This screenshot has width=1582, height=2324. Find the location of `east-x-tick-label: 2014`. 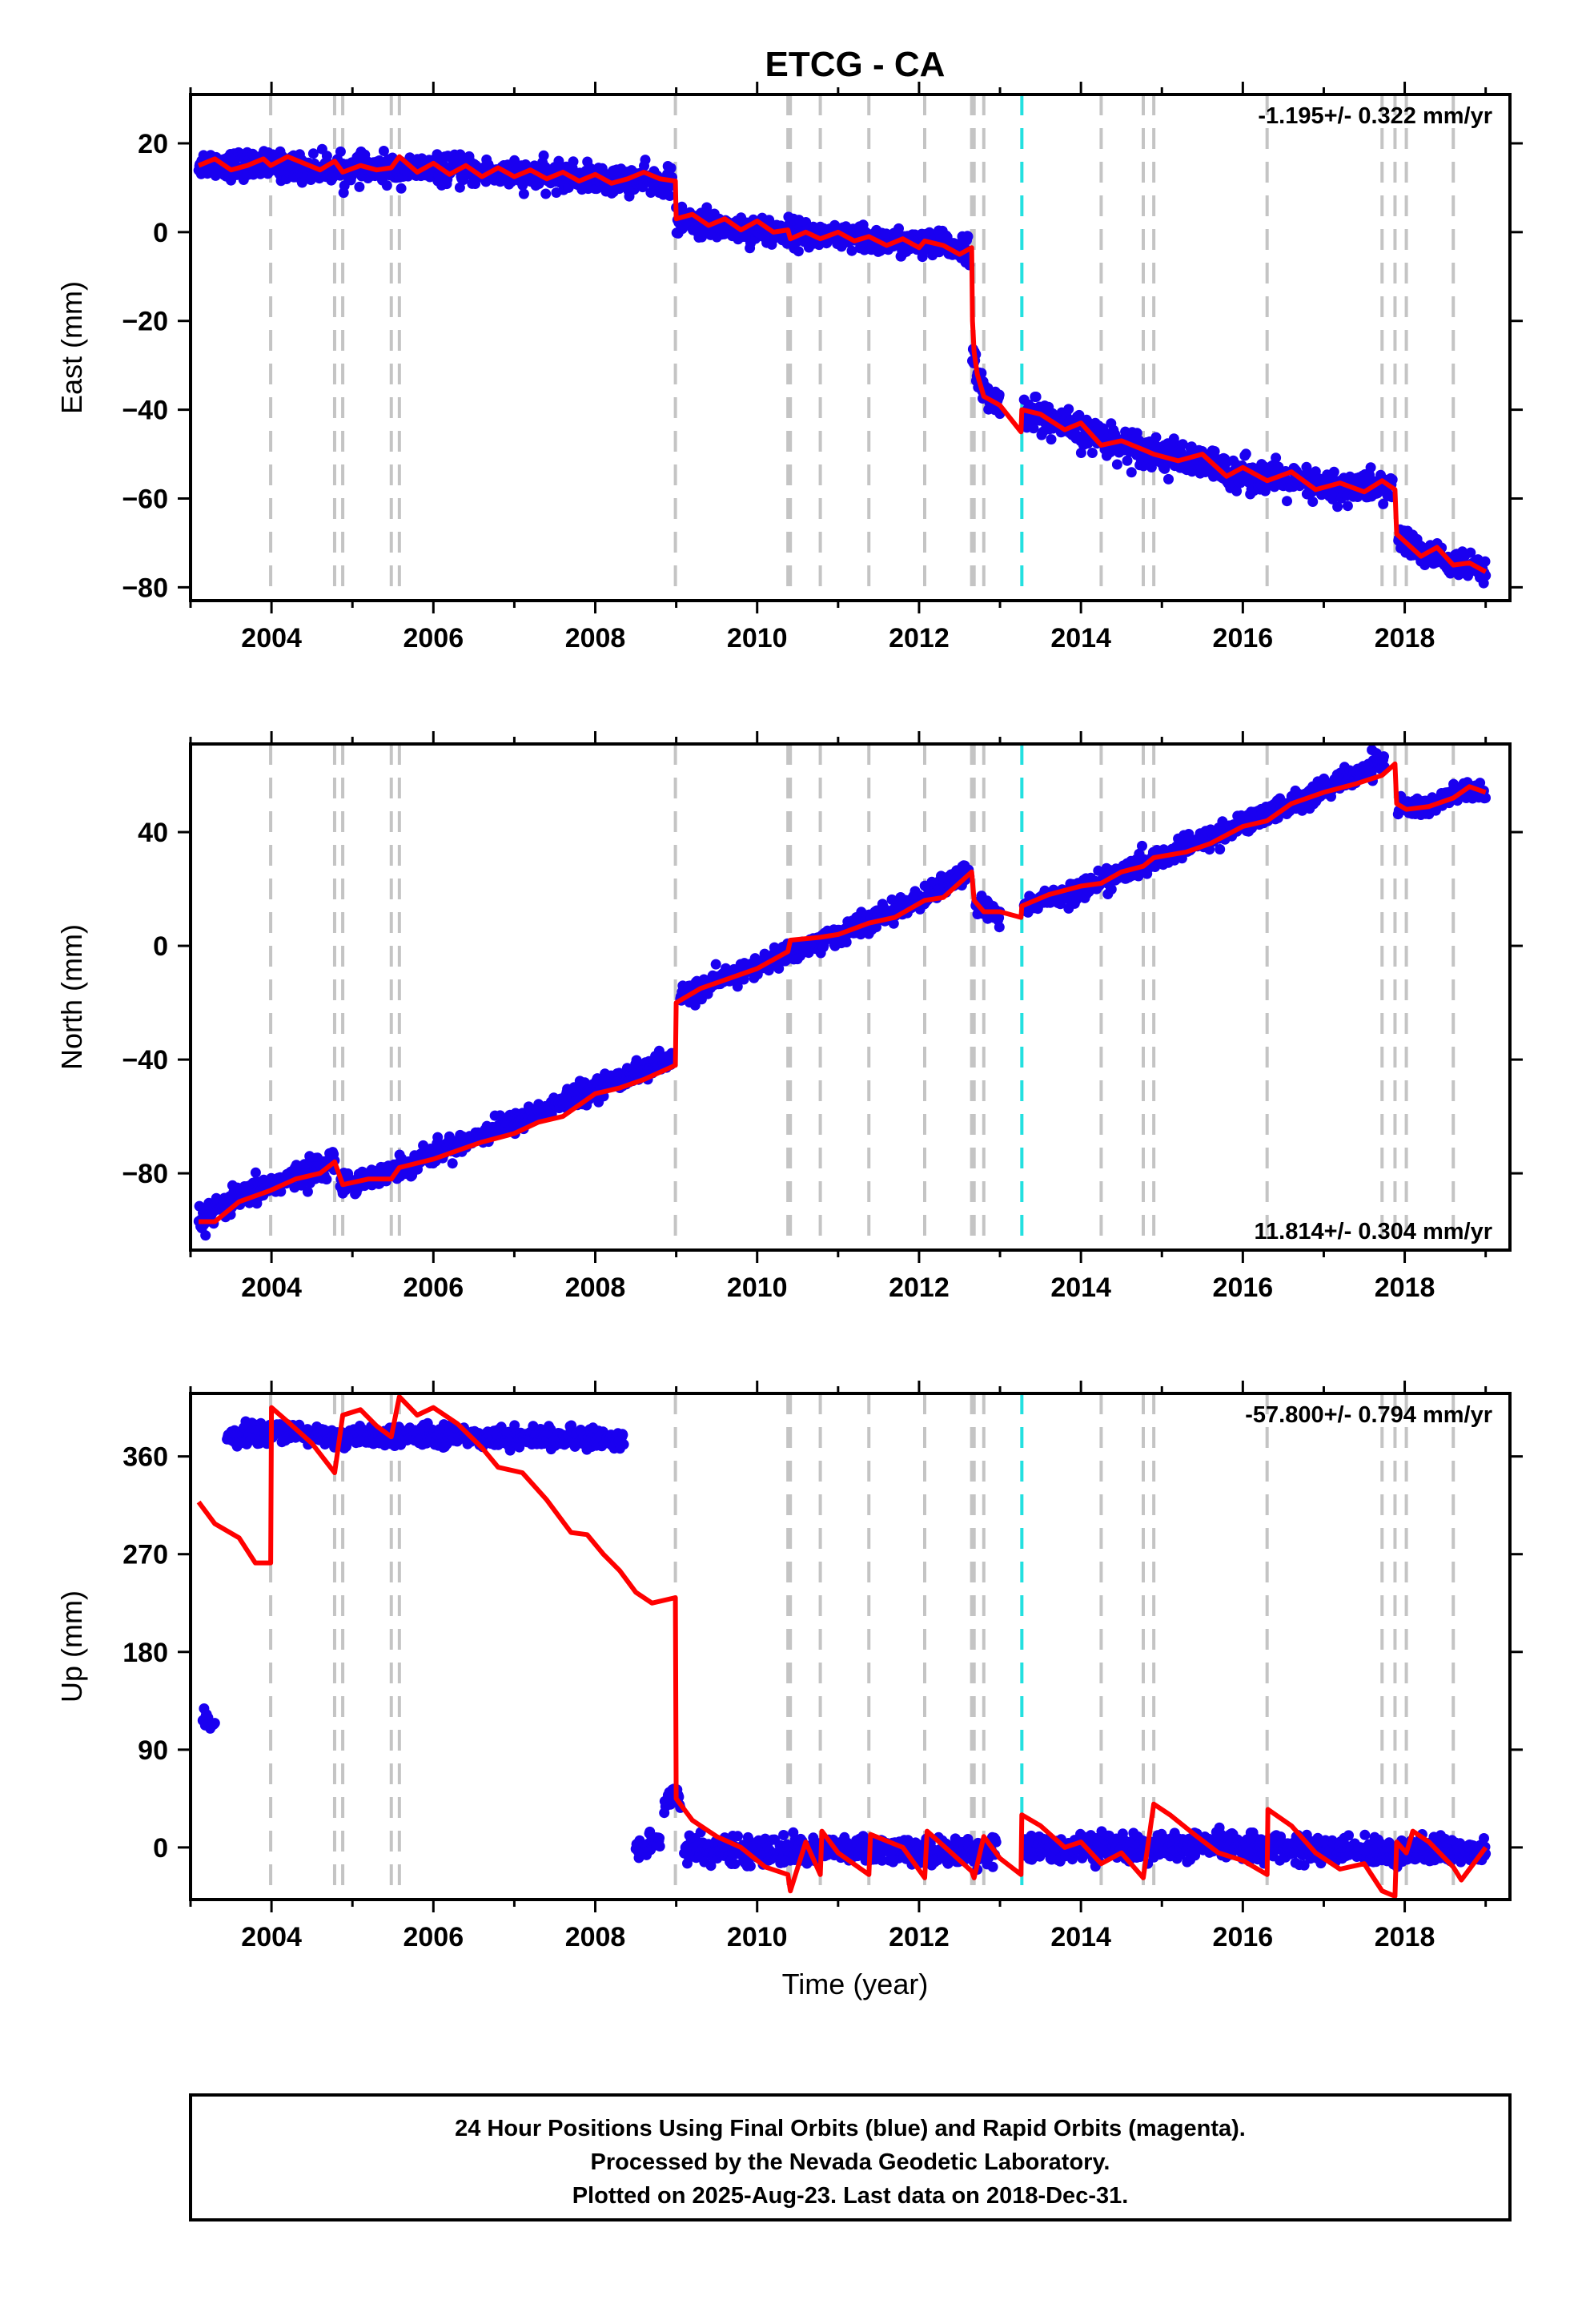

east-x-tick-label: 2014 is located at coordinates (1081, 638).